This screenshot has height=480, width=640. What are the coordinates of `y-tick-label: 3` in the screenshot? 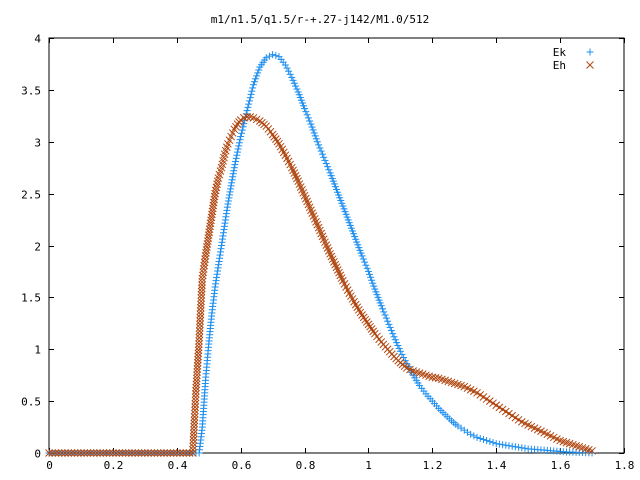 It's located at (37, 143).